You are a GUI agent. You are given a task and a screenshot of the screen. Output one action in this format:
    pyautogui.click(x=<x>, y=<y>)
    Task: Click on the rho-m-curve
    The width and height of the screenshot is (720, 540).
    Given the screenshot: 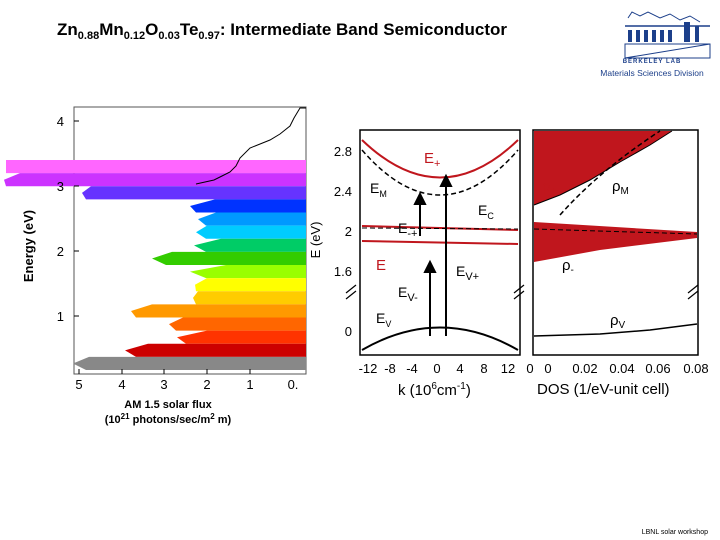 What is the action you would take?
    pyautogui.click(x=610, y=173)
    